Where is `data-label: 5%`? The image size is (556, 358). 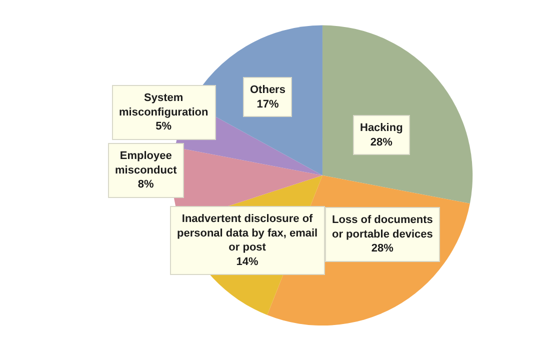
data-label: 5% is located at coordinates (164, 126).